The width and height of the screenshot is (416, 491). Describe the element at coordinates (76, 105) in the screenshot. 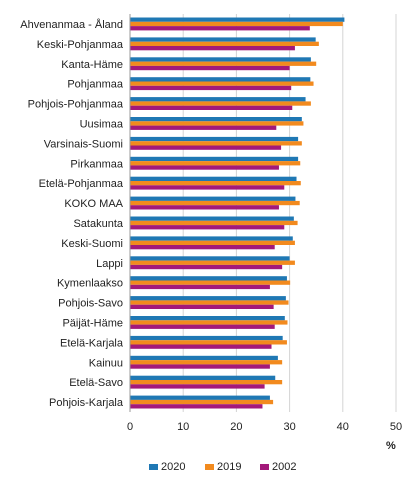

I see `category-label: Pohjois-Pohjanmaa` at that location.